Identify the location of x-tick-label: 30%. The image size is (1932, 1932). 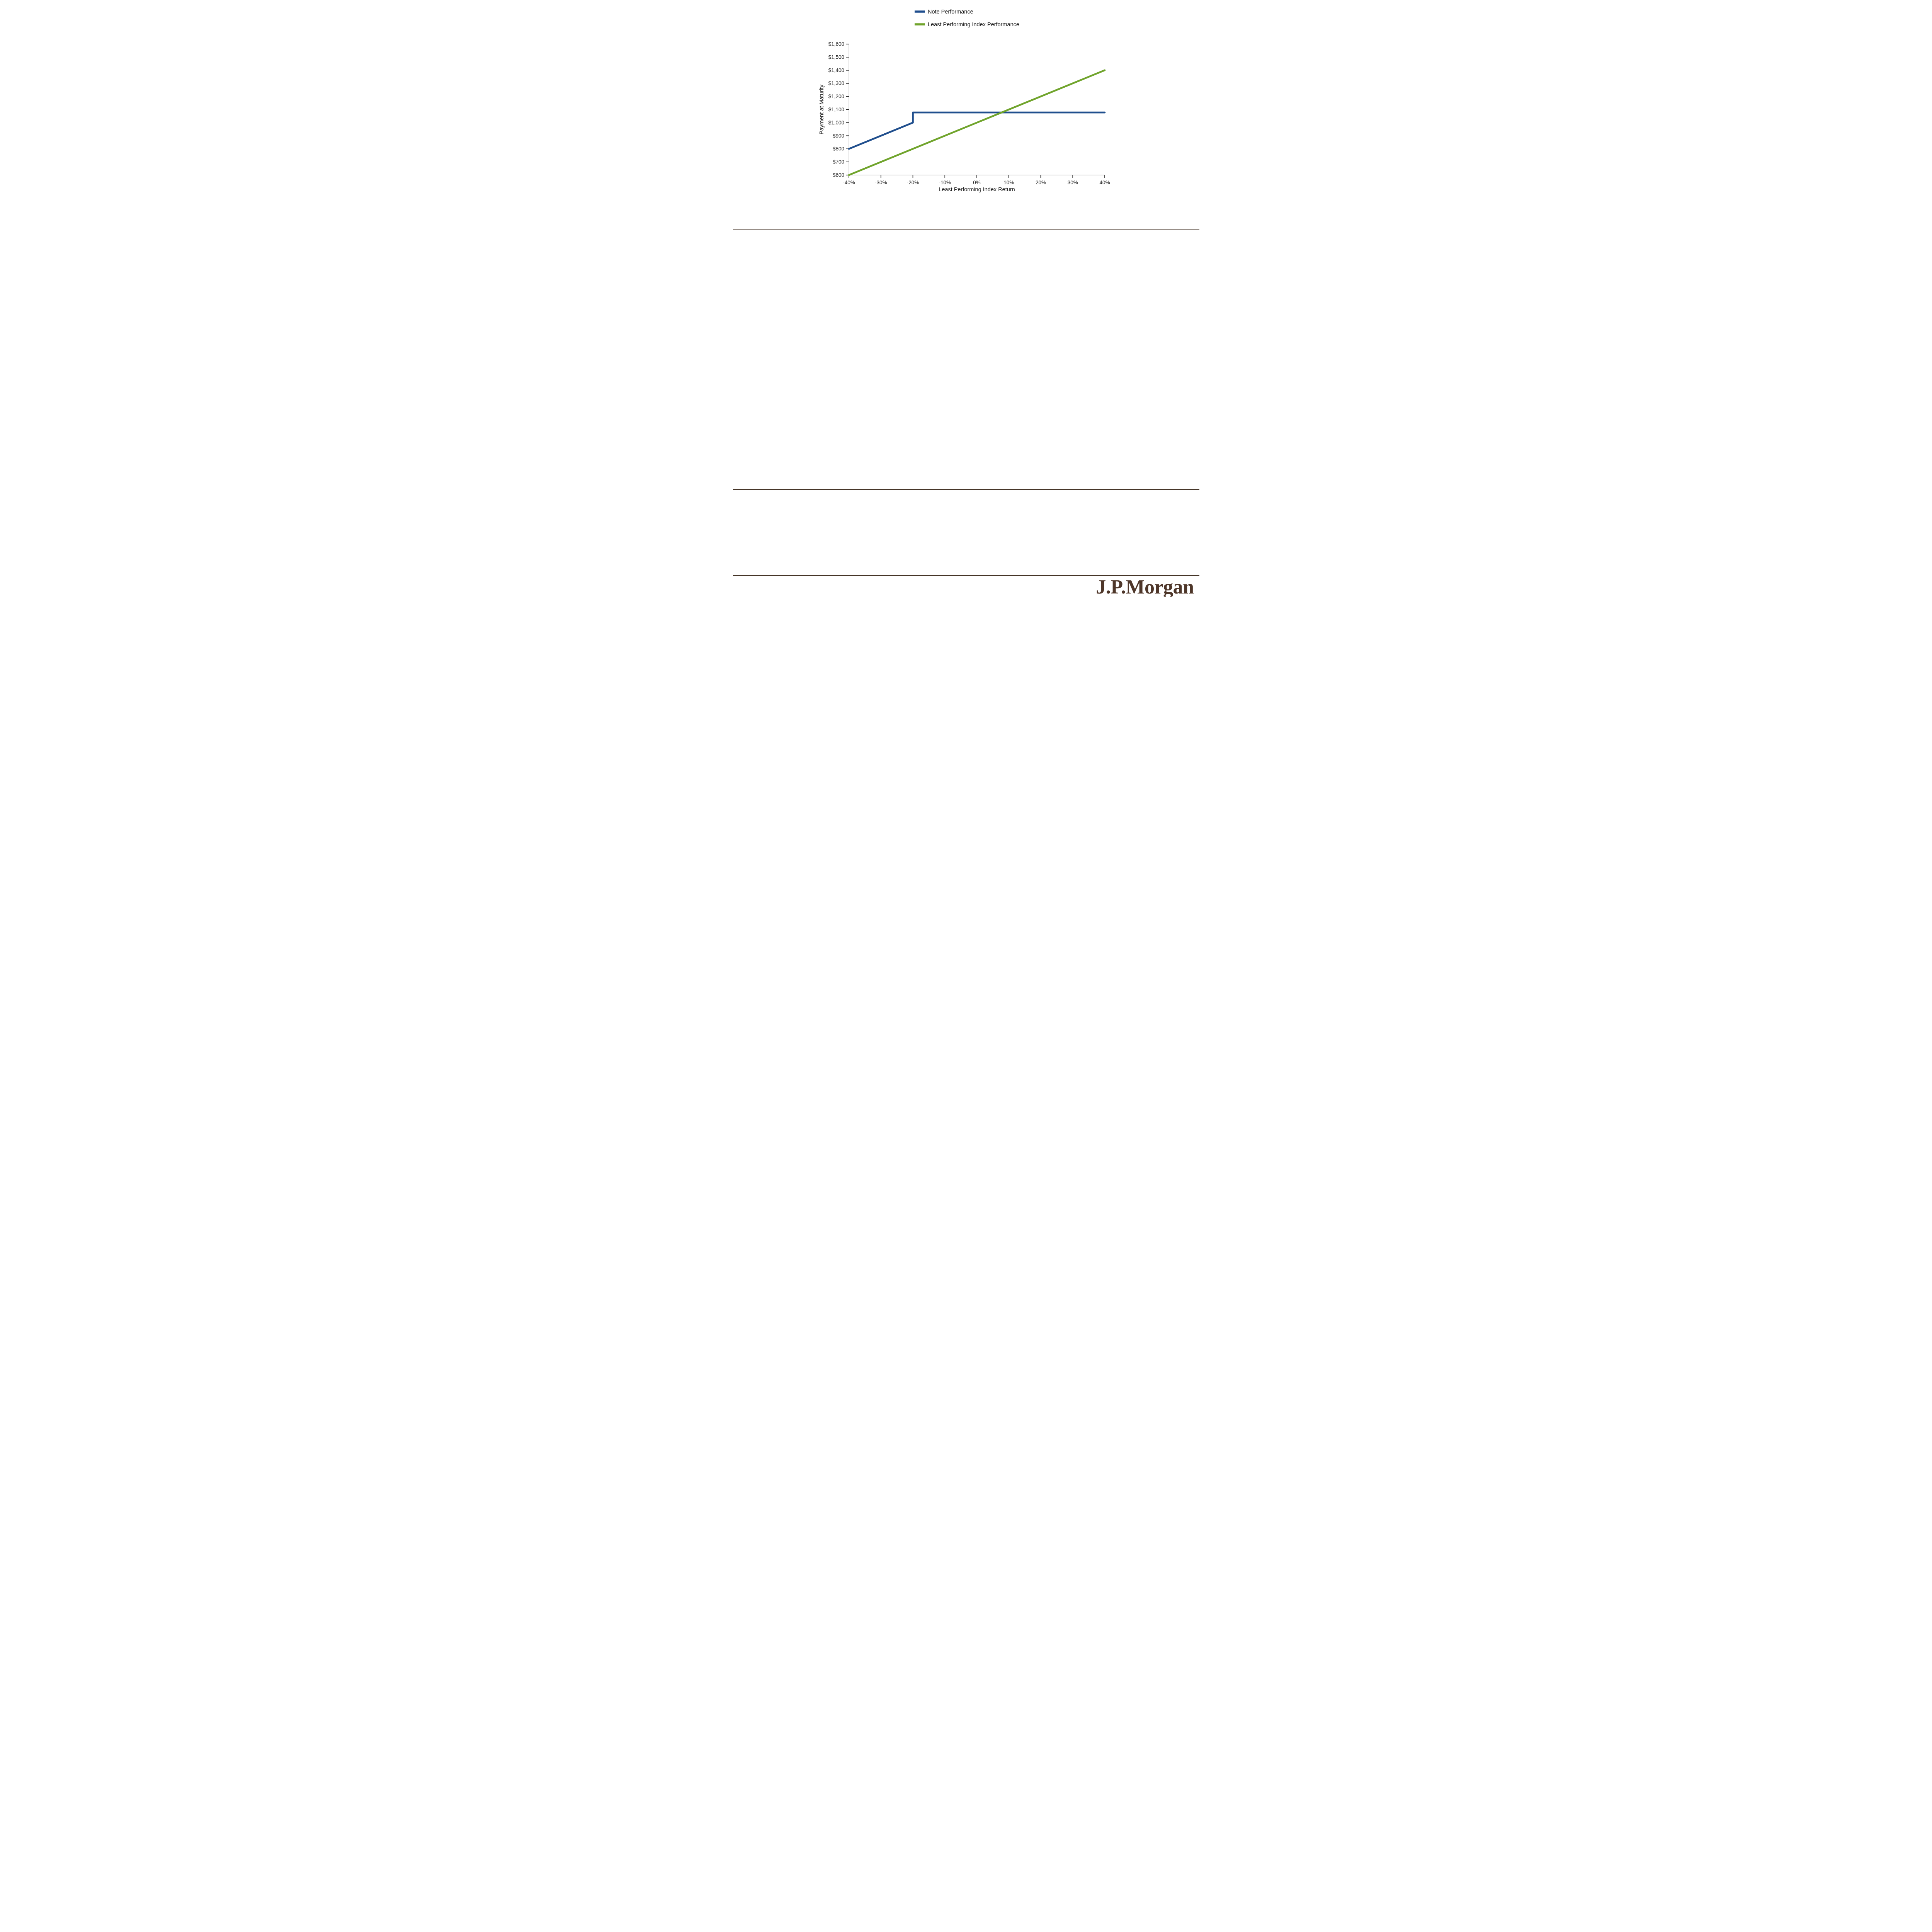
(1072, 183).